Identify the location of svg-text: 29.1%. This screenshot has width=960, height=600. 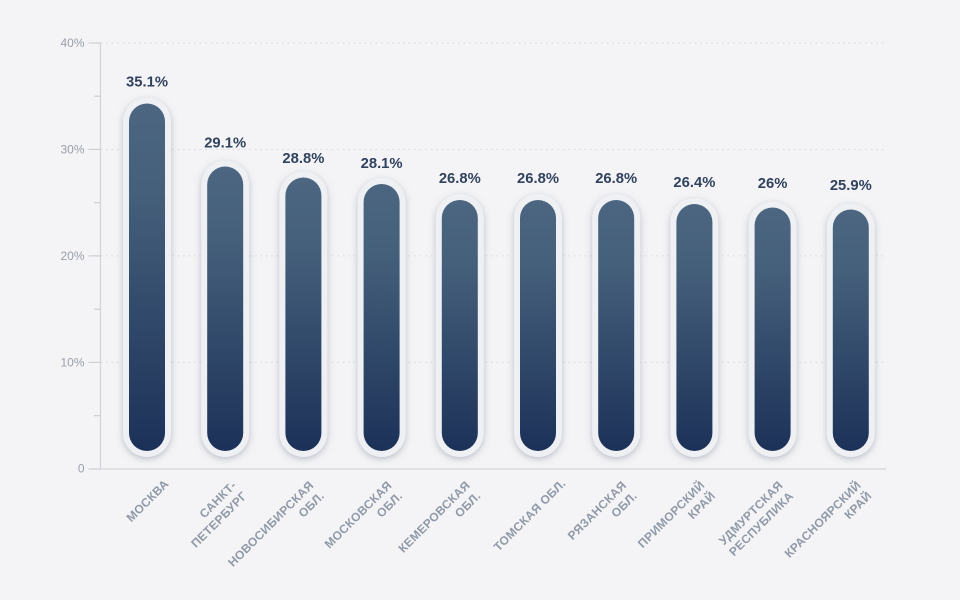
(225, 144).